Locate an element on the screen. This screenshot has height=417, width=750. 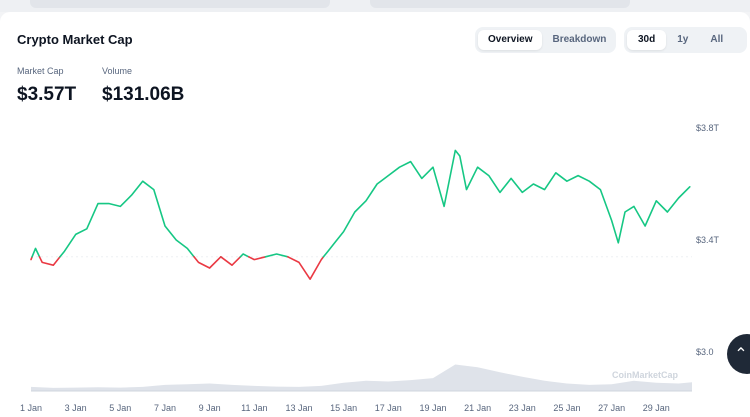
range-1y: 1y is located at coordinates (683, 39).